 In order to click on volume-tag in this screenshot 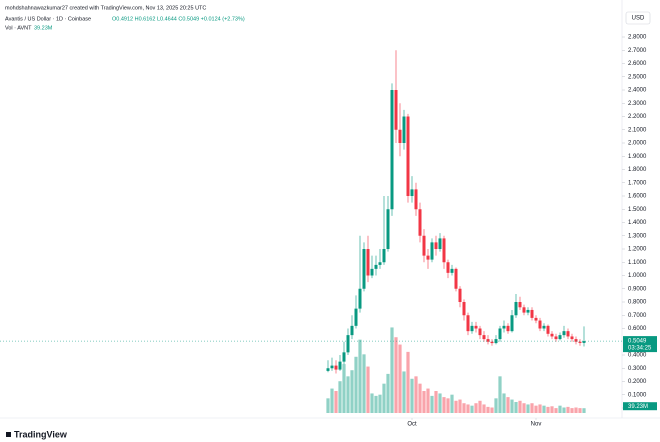, I will do `click(640, 406)`.